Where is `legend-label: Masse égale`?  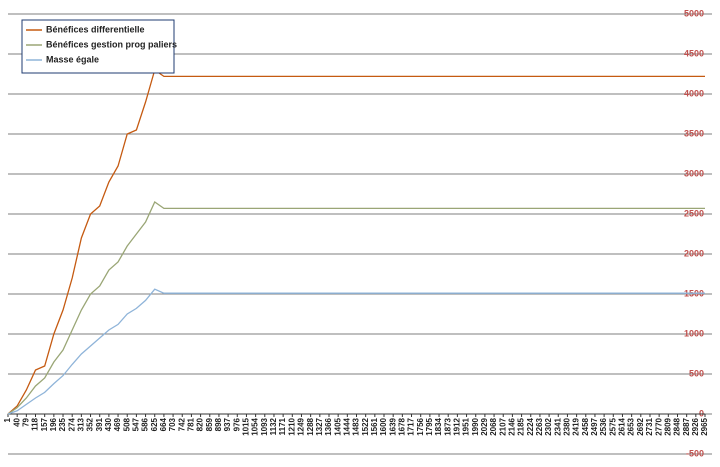 legend-label: Masse égale is located at coordinates (72, 59).